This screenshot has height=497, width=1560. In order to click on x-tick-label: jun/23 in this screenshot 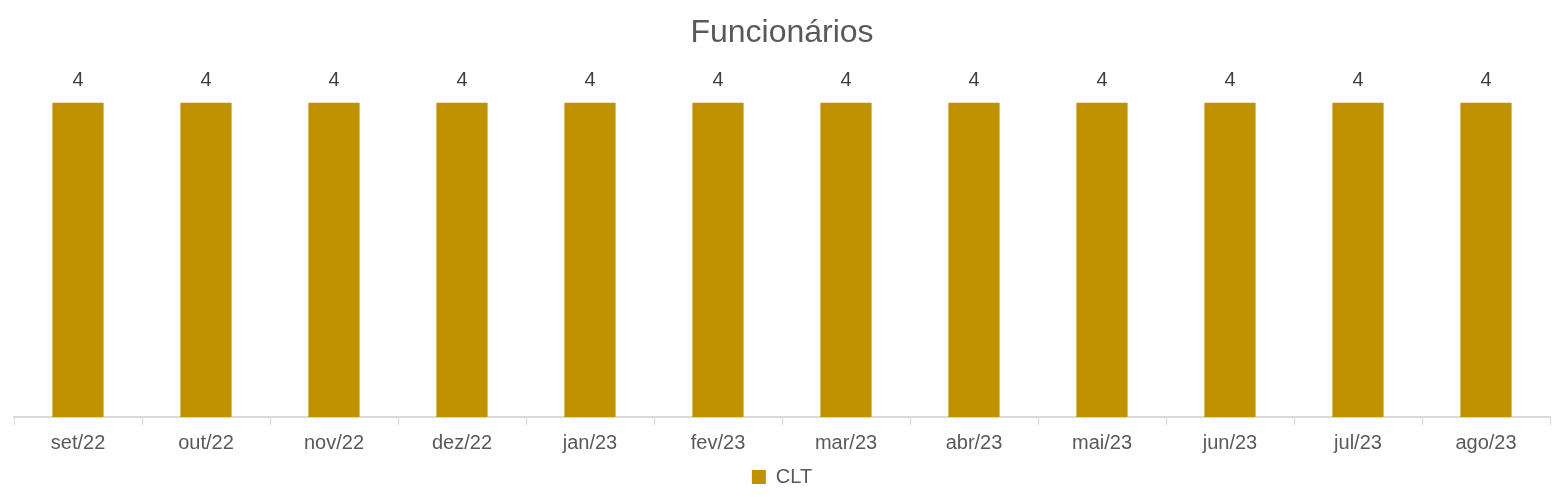, I will do `click(1229, 441)`.